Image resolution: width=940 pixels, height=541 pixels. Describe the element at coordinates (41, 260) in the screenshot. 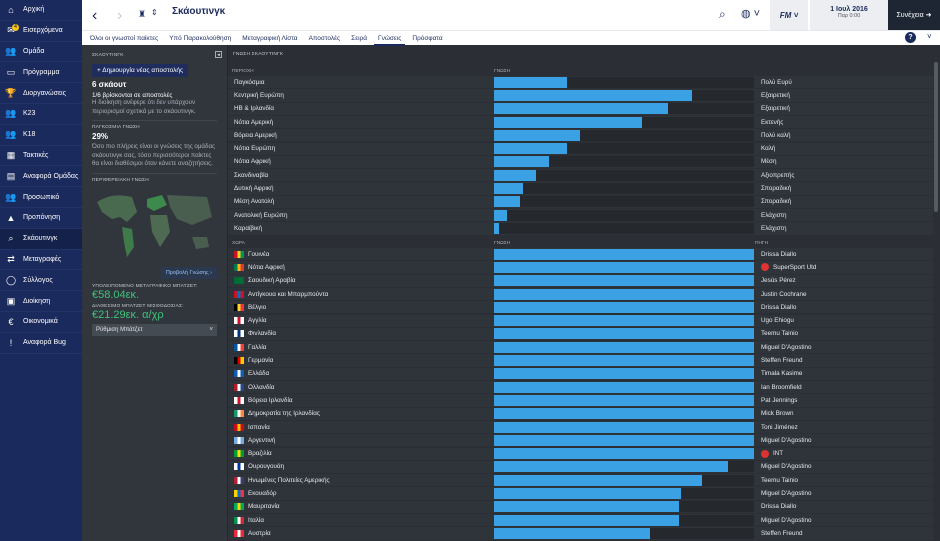

I see `sidebar-item-12: ⇄ Μεταγραφές` at that location.